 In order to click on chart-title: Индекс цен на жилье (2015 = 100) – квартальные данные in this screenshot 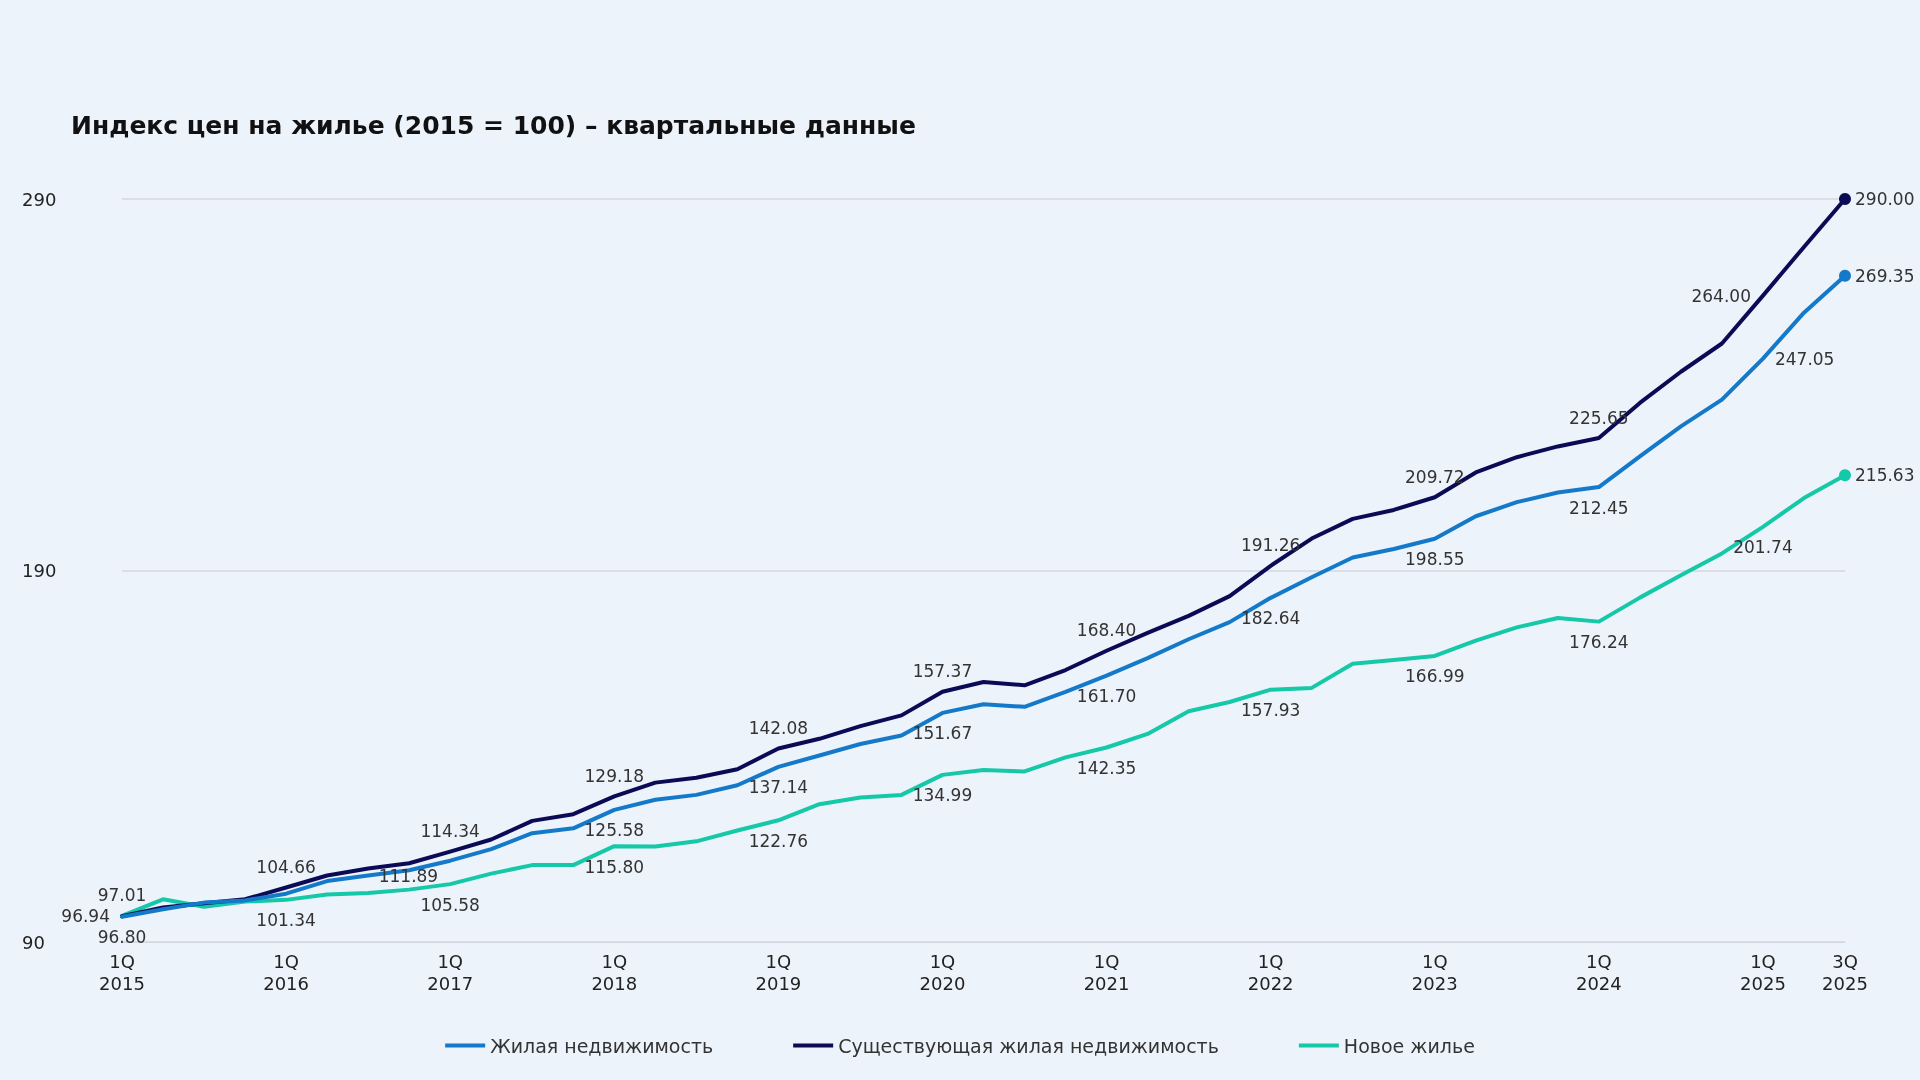, I will do `click(493, 125)`.